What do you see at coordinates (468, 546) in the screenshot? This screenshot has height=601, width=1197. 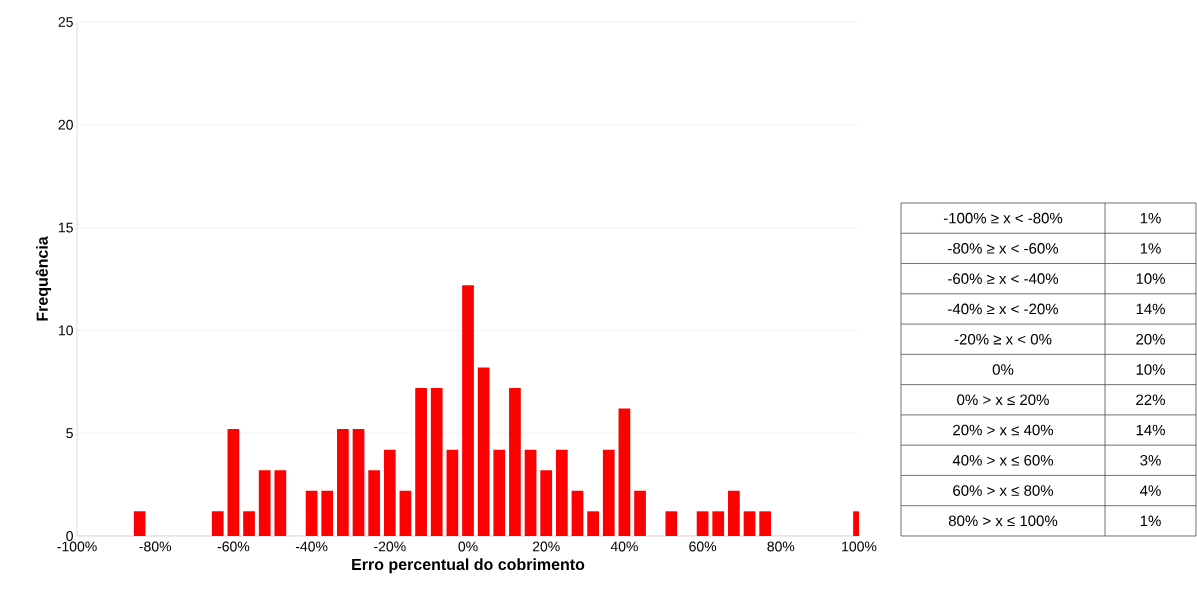 I see `x-tick-label: 0%` at bounding box center [468, 546].